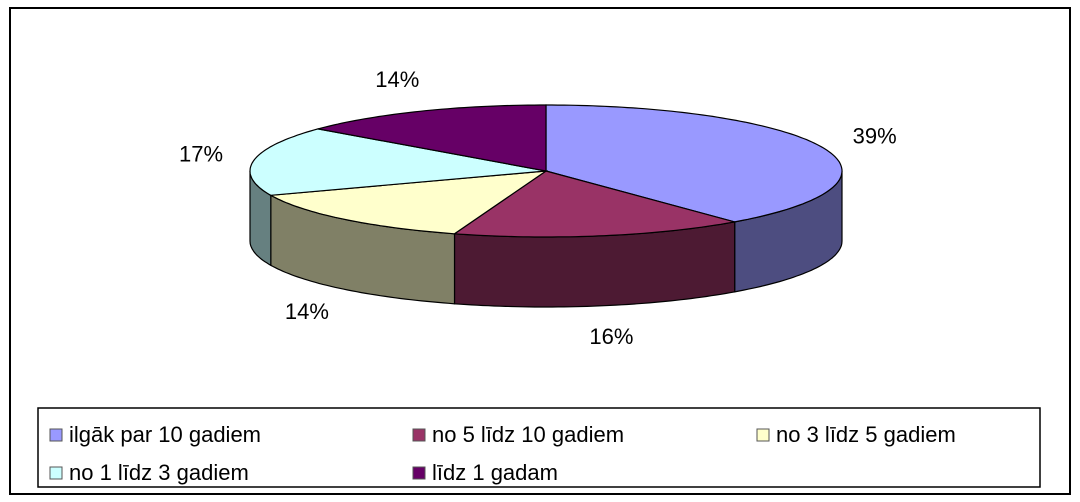 The image size is (1080, 502). I want to click on legend-label: līdz 1 gadam, so click(495, 472).